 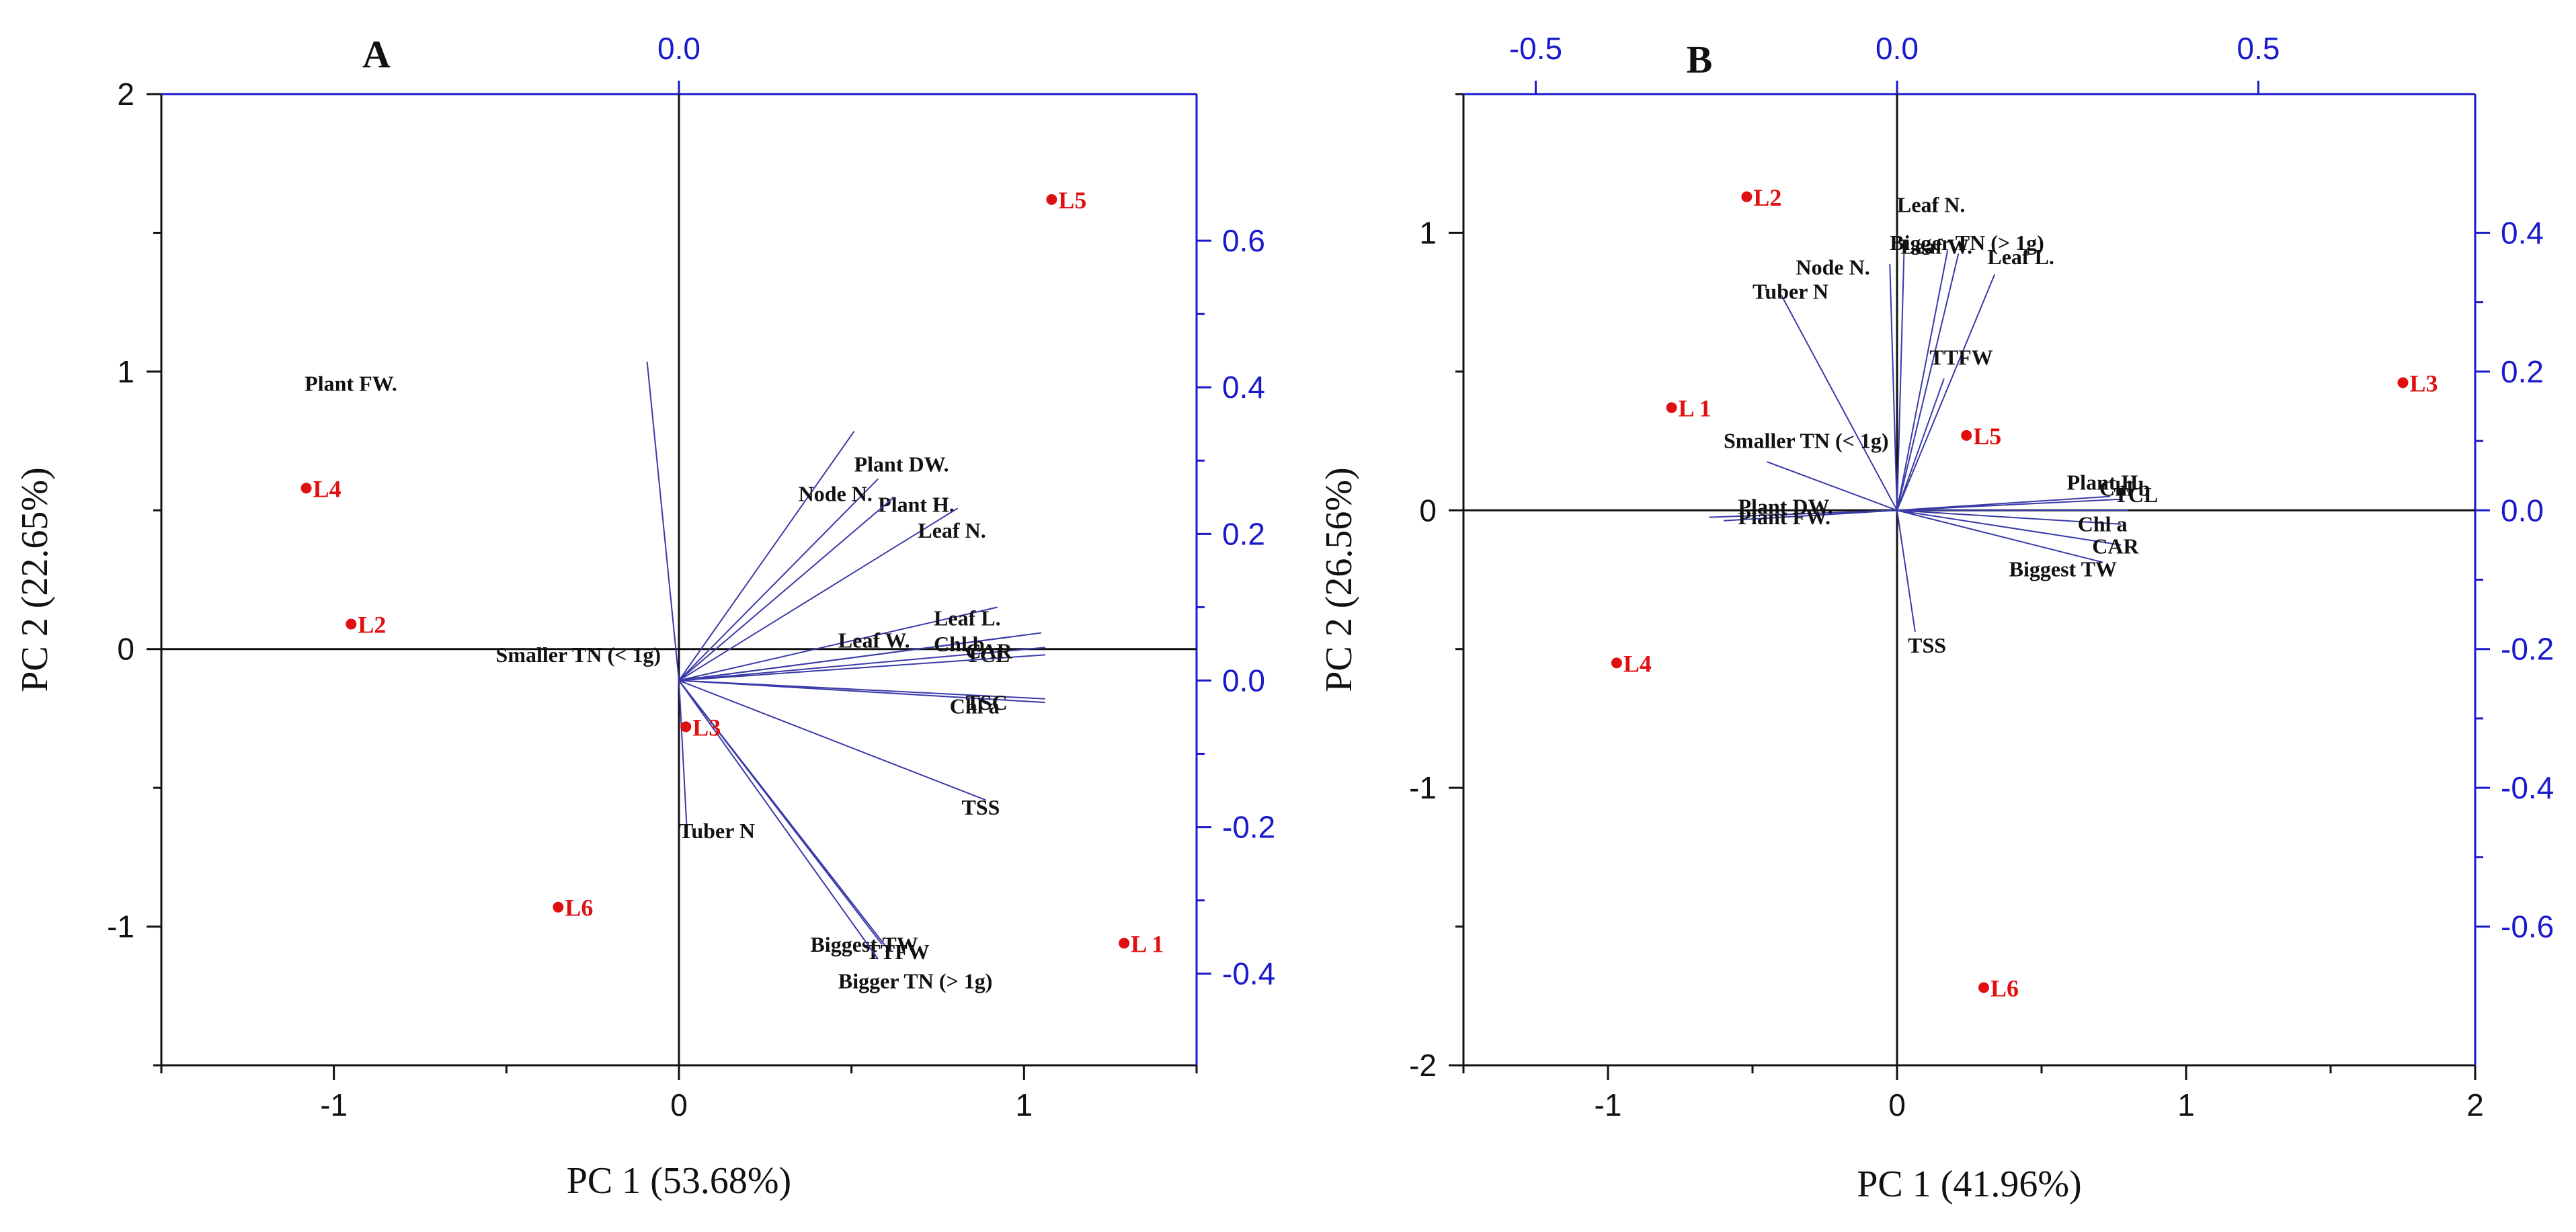 What do you see at coordinates (1024, 1104) in the screenshot?
I see `x-tick-label: 1` at bounding box center [1024, 1104].